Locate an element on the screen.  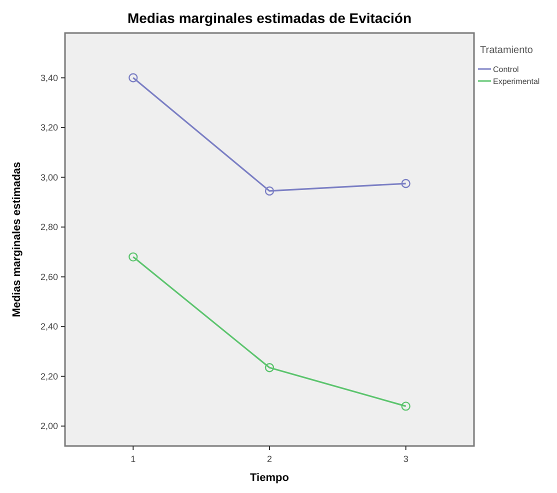
legend-label: Experimental is located at coordinates (516, 81).